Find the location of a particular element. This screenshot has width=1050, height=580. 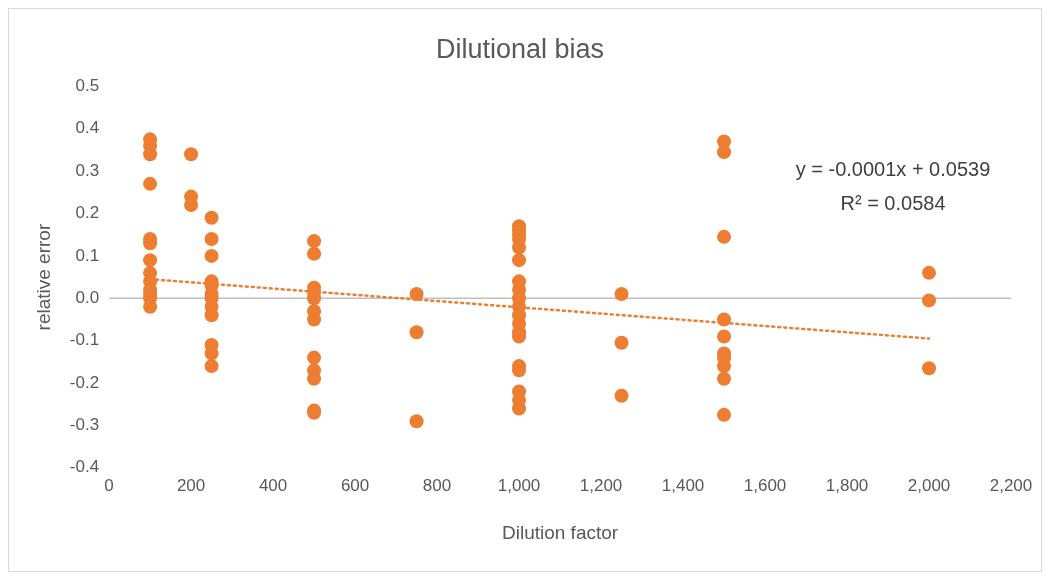

x-tick-label: 600 is located at coordinates (355, 485).